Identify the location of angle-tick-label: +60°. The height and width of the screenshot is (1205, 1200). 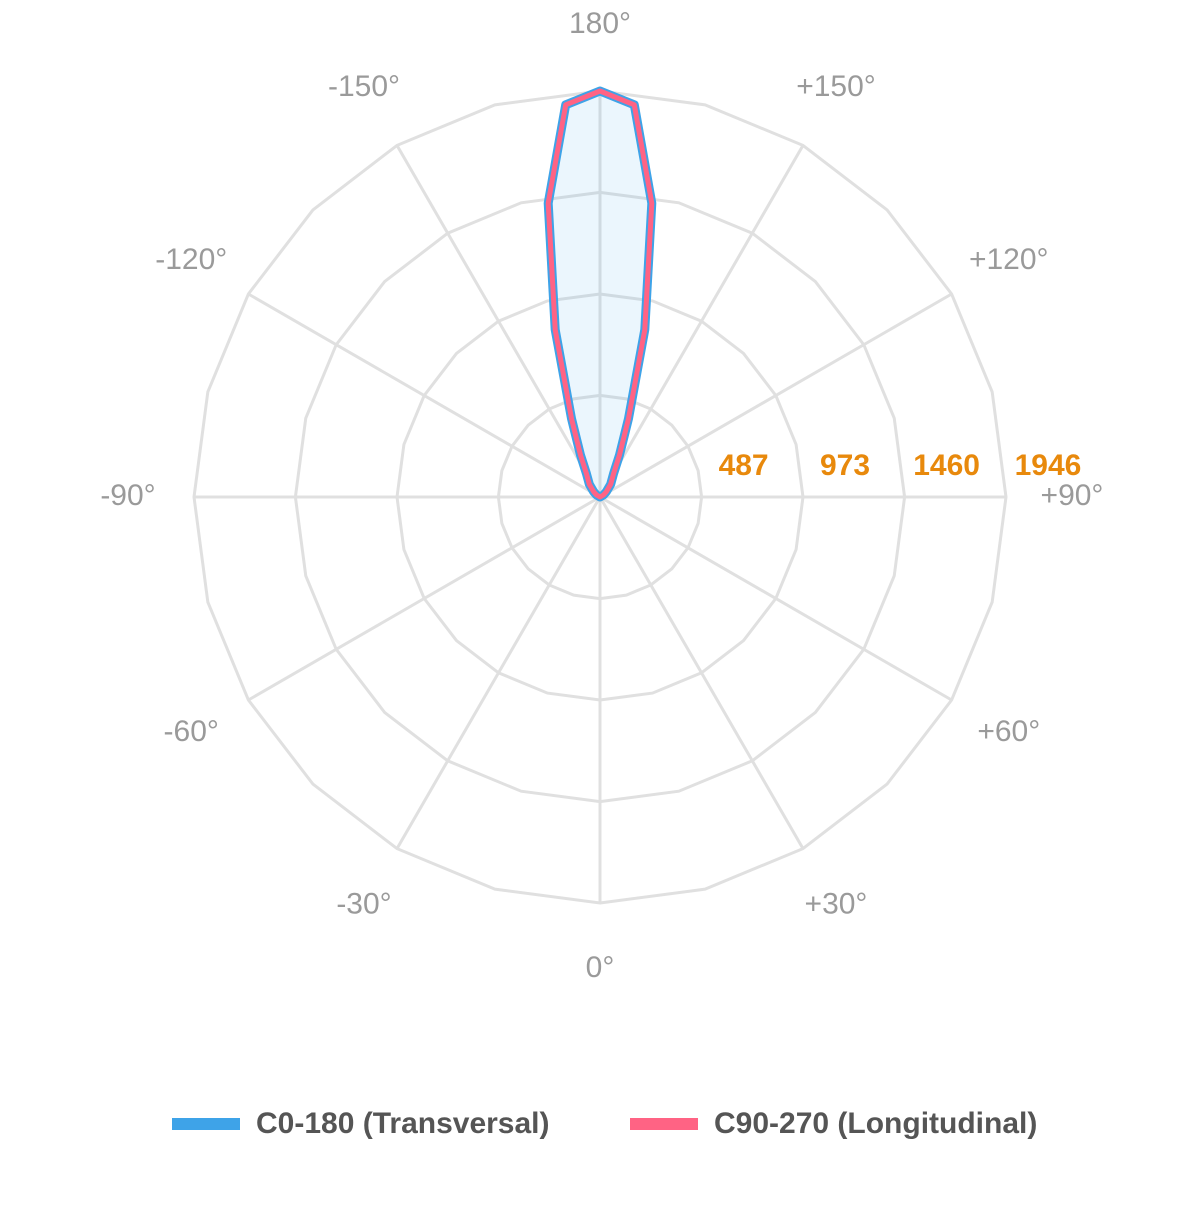
(1008, 731).